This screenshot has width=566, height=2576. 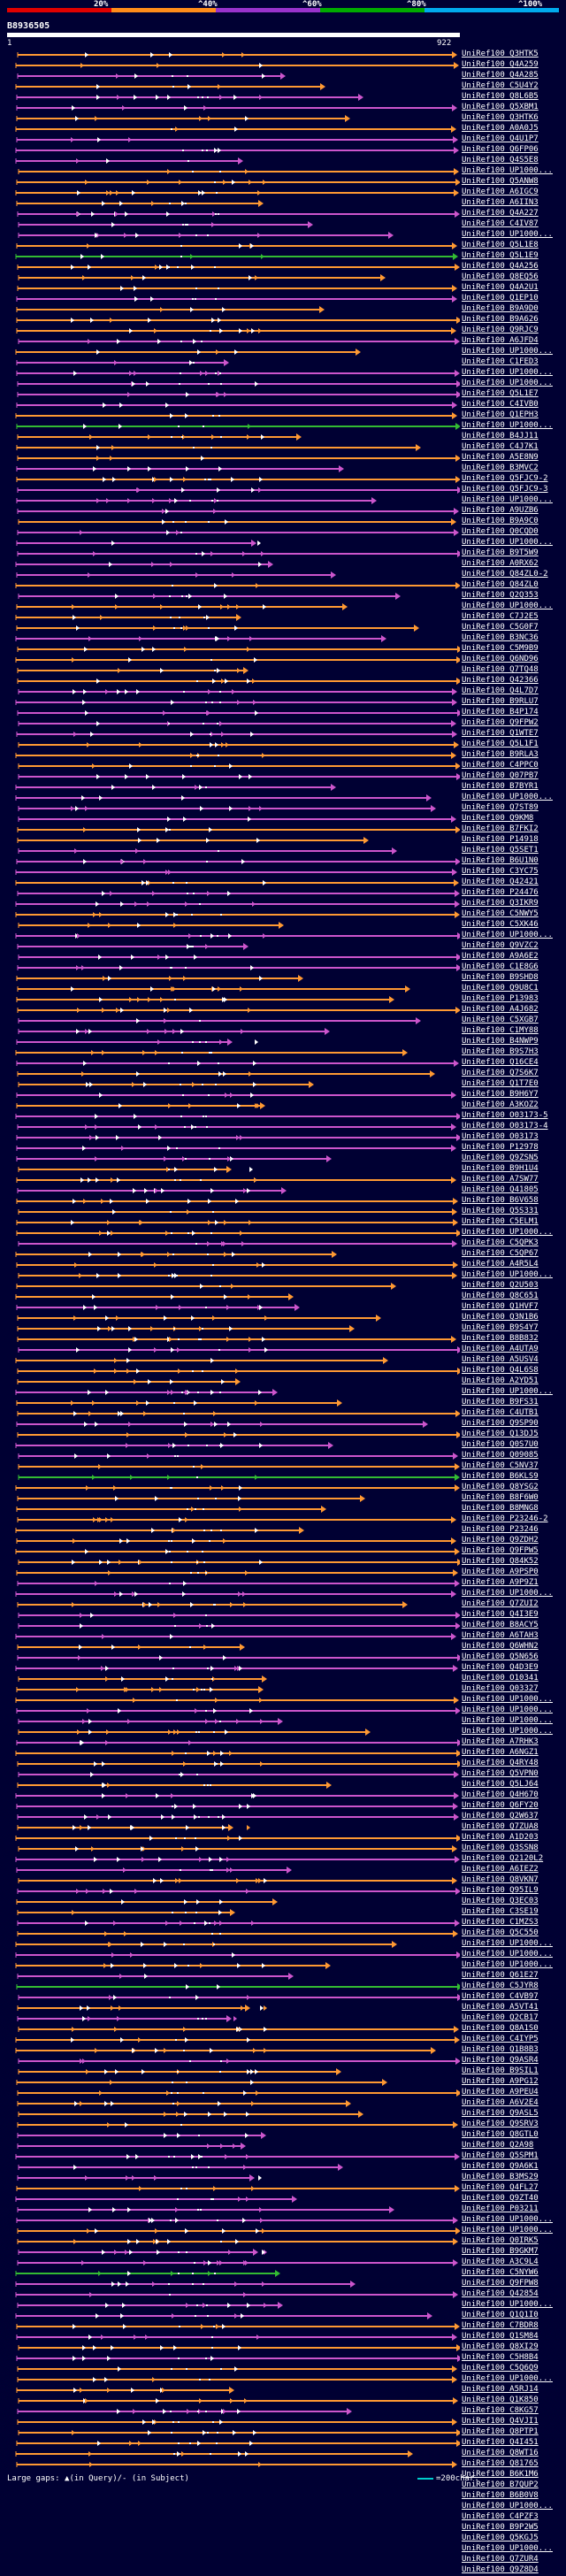 I want to click on hit-label: UniRef100_A6IGC9, so click(x=501, y=192).